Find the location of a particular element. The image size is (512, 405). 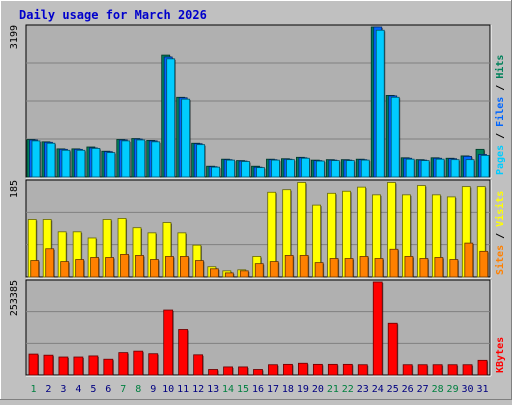

panel-middle-legend: Sites / Visits is located at coordinates (500, 233).